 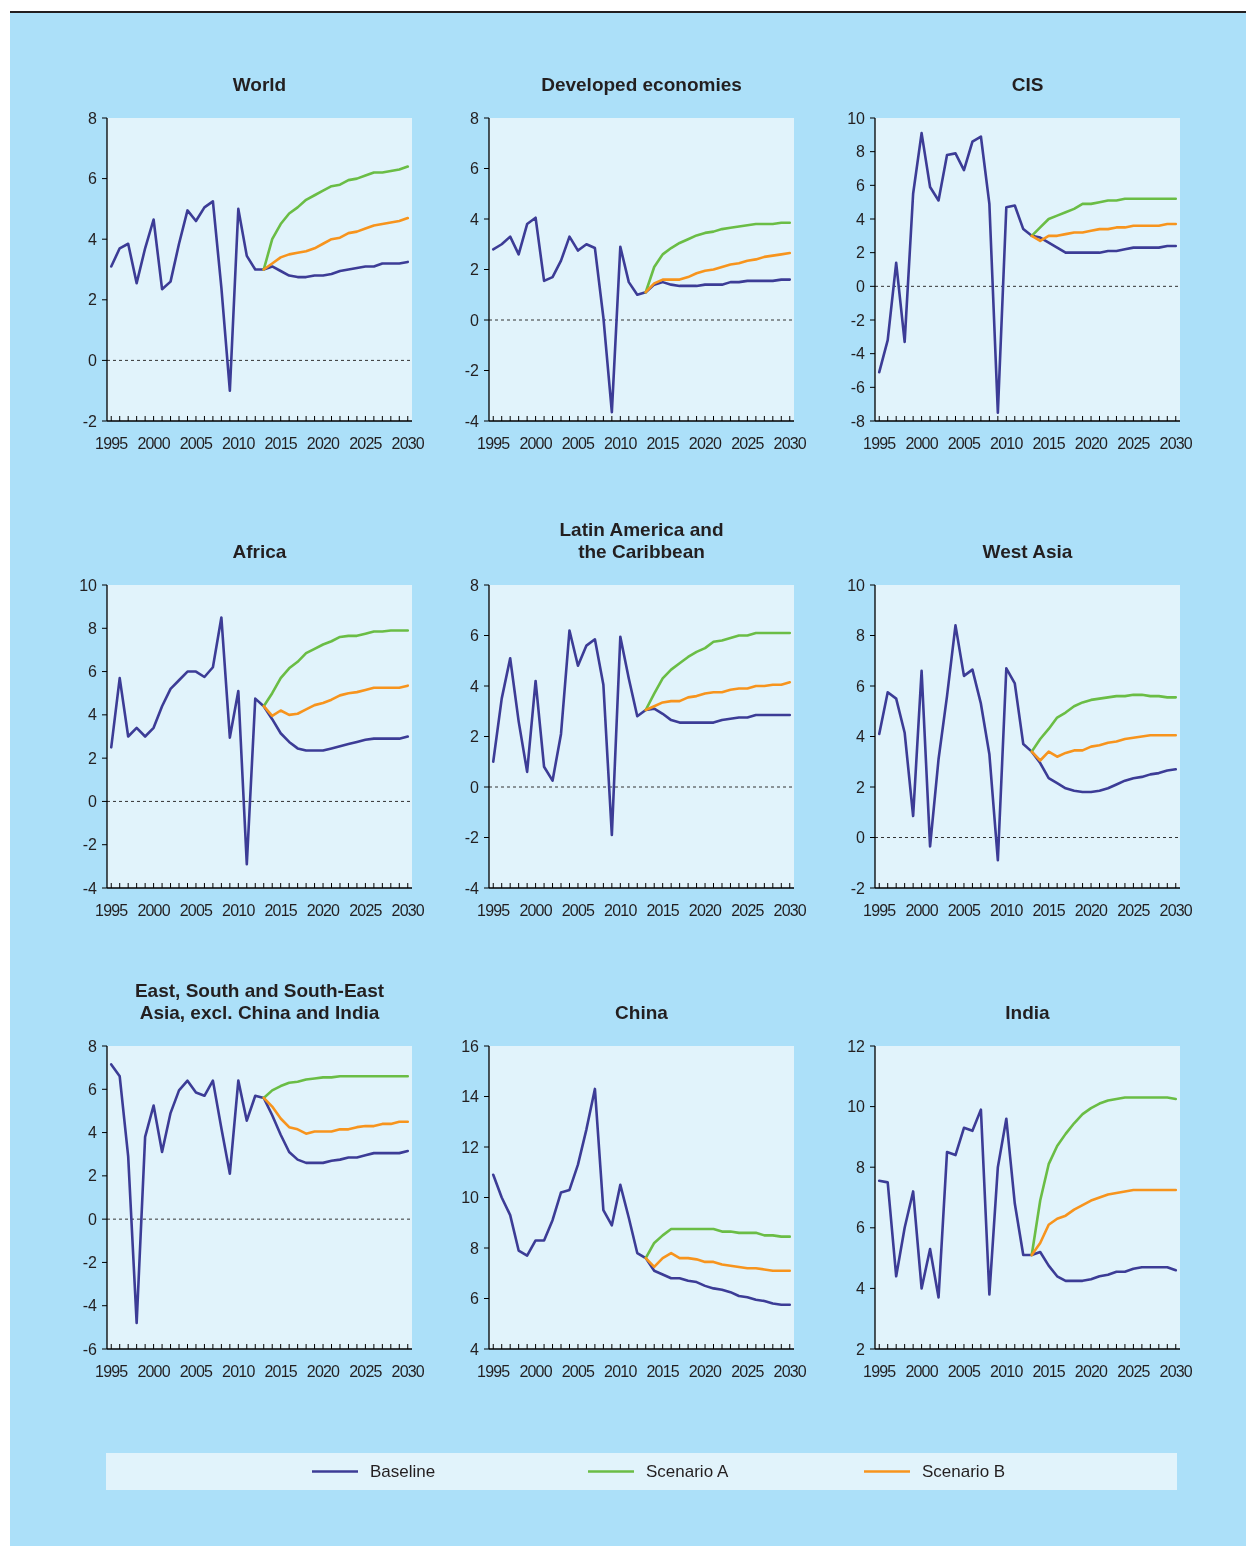 What do you see at coordinates (470, 1147) in the screenshot?
I see `y-tick-label: 12` at bounding box center [470, 1147].